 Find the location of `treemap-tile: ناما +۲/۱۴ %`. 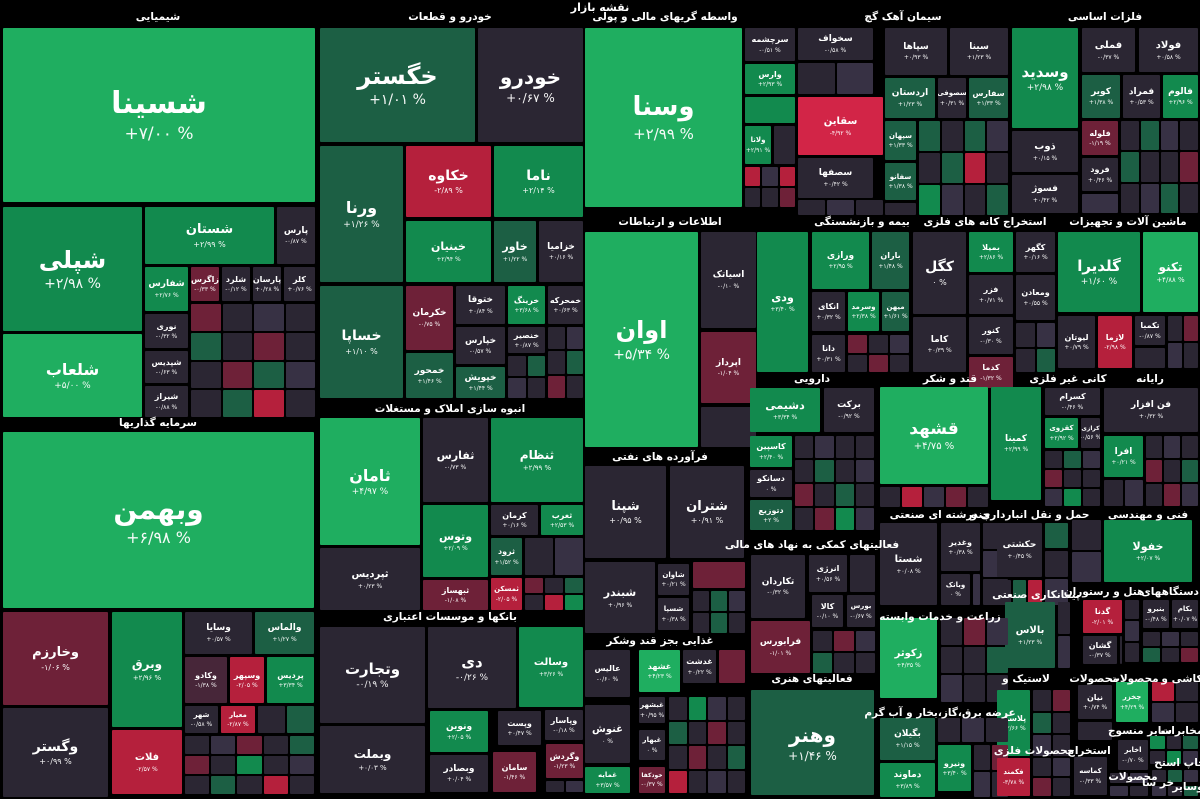

treemap-tile: ناما +۲/۱۴ % is located at coordinates (538, 181).